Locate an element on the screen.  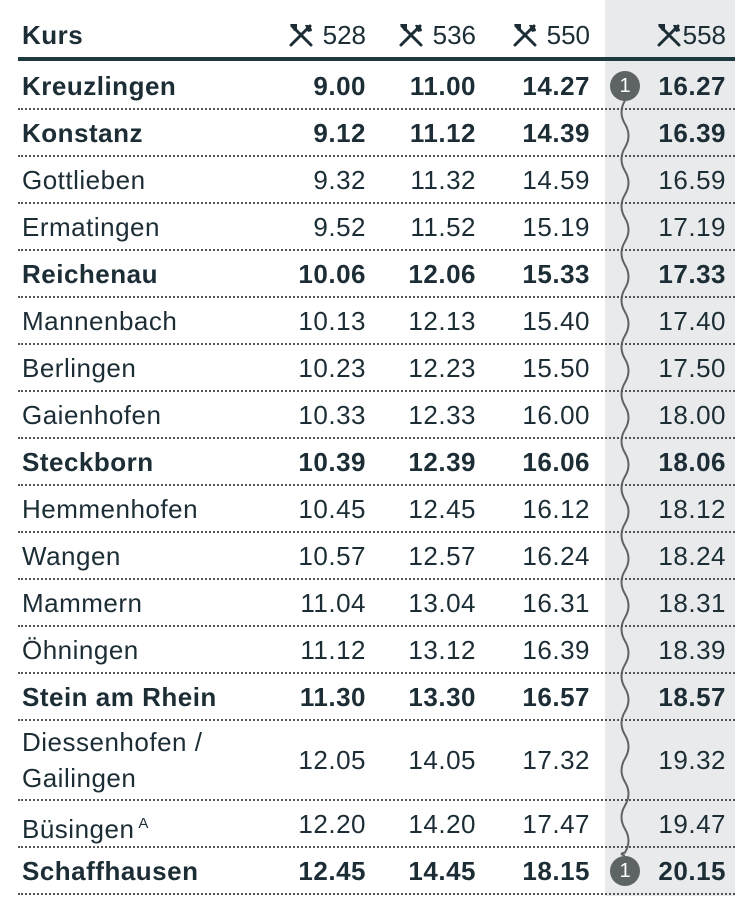
departure-time: 11.00 is located at coordinates (442, 85).